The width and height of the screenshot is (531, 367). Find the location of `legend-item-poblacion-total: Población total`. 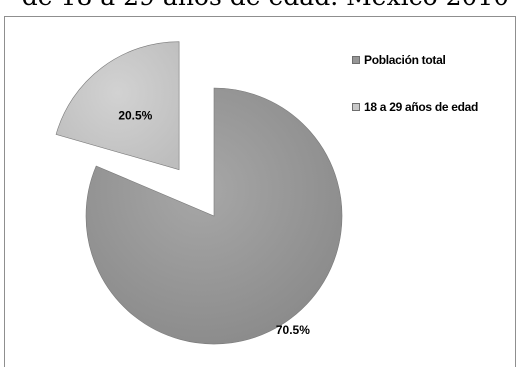

legend-item-poblacion-total: Población total is located at coordinates (437, 60).